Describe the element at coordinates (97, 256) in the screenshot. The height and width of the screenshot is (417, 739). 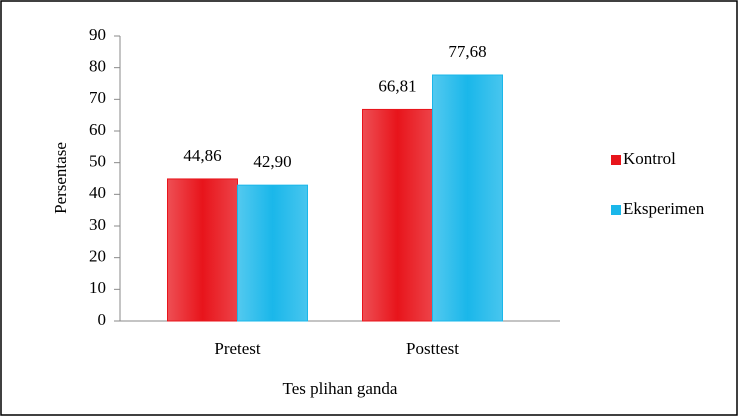
I see `y-tick-label: 20` at that location.